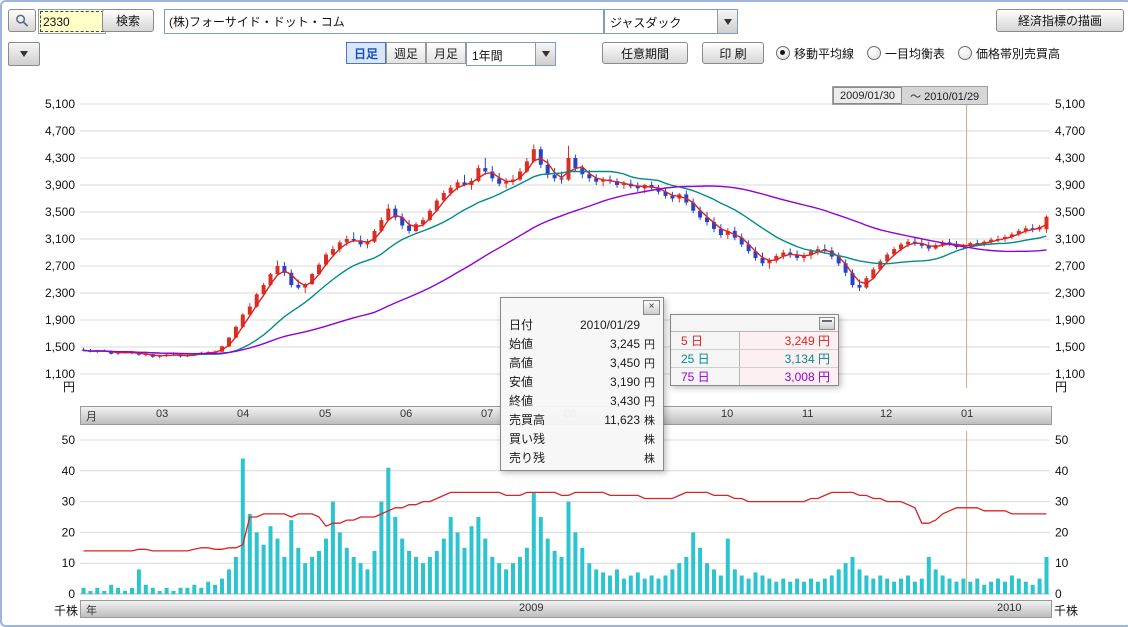 The image size is (1128, 627). What do you see at coordinates (1060, 20) in the screenshot?
I see `economic-indicator-button: 経済指標の描画` at bounding box center [1060, 20].